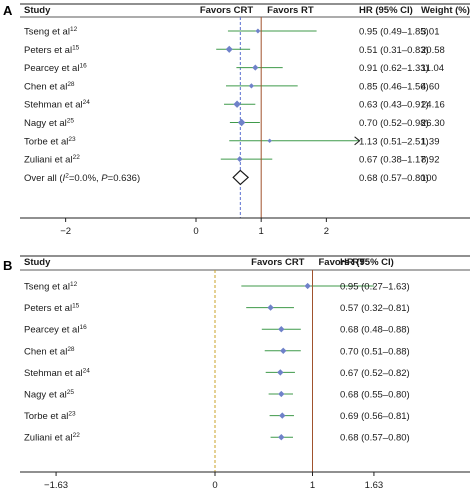 This screenshot has height=492, width=474. Describe the element at coordinates (430, 86) in the screenshot. I see `weight-value: 4.60` at that location.